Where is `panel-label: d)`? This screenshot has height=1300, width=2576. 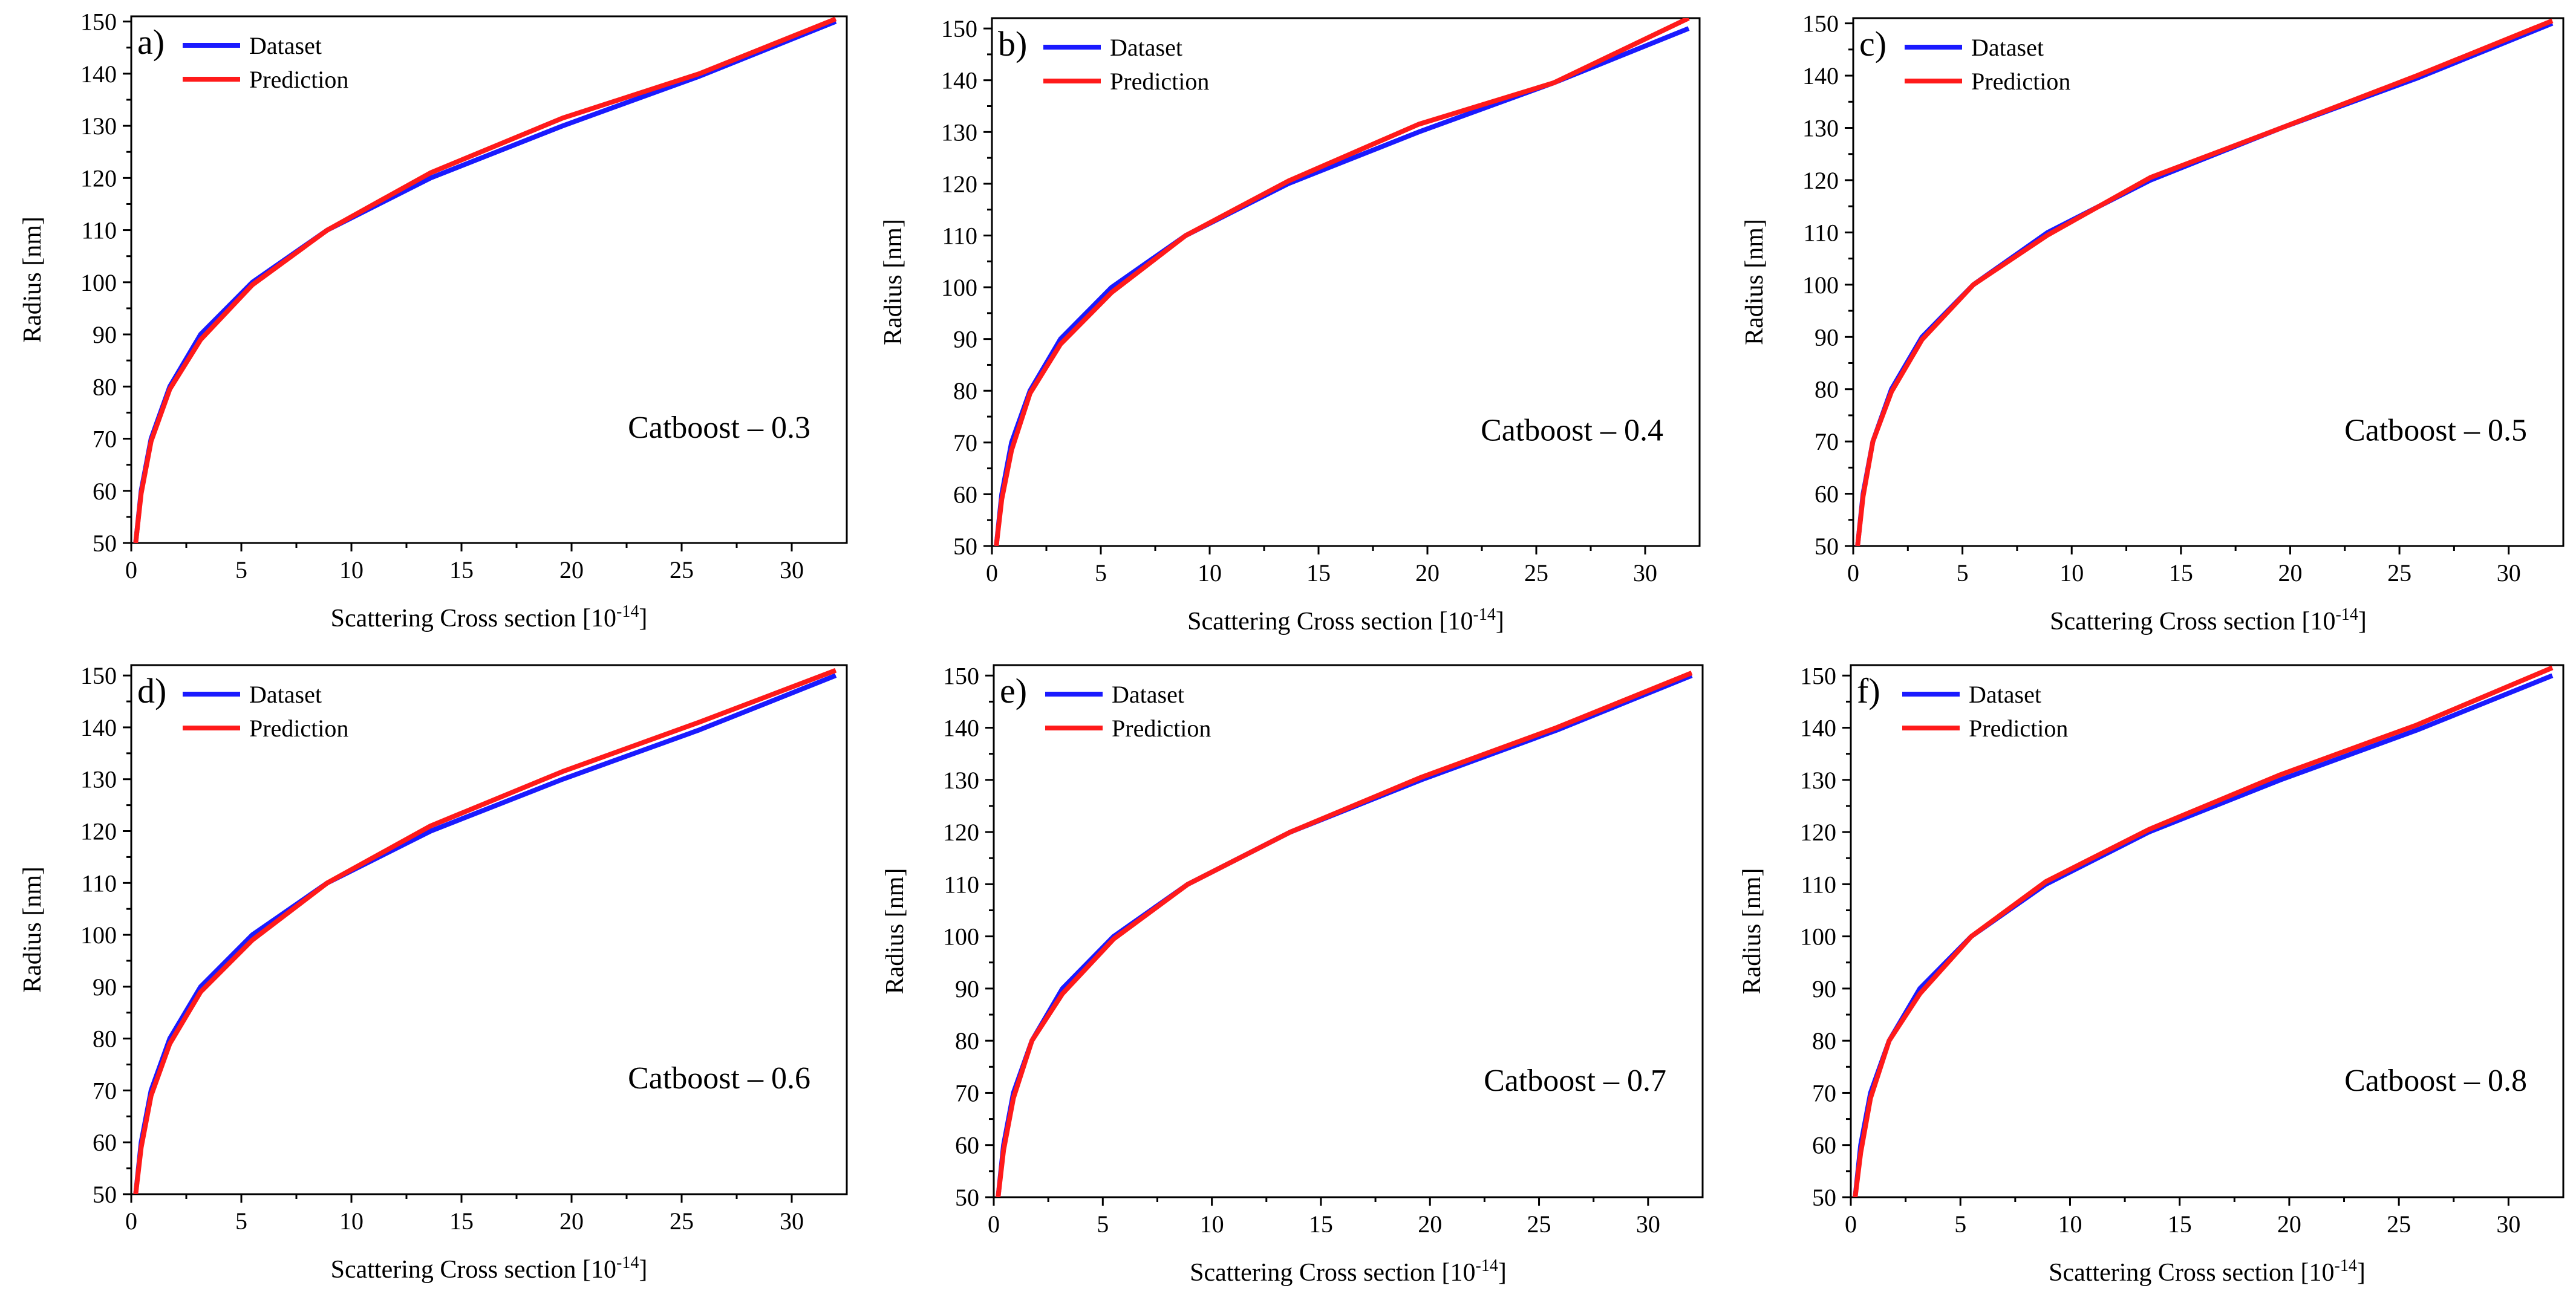 panel-label: d) is located at coordinates (151, 690).